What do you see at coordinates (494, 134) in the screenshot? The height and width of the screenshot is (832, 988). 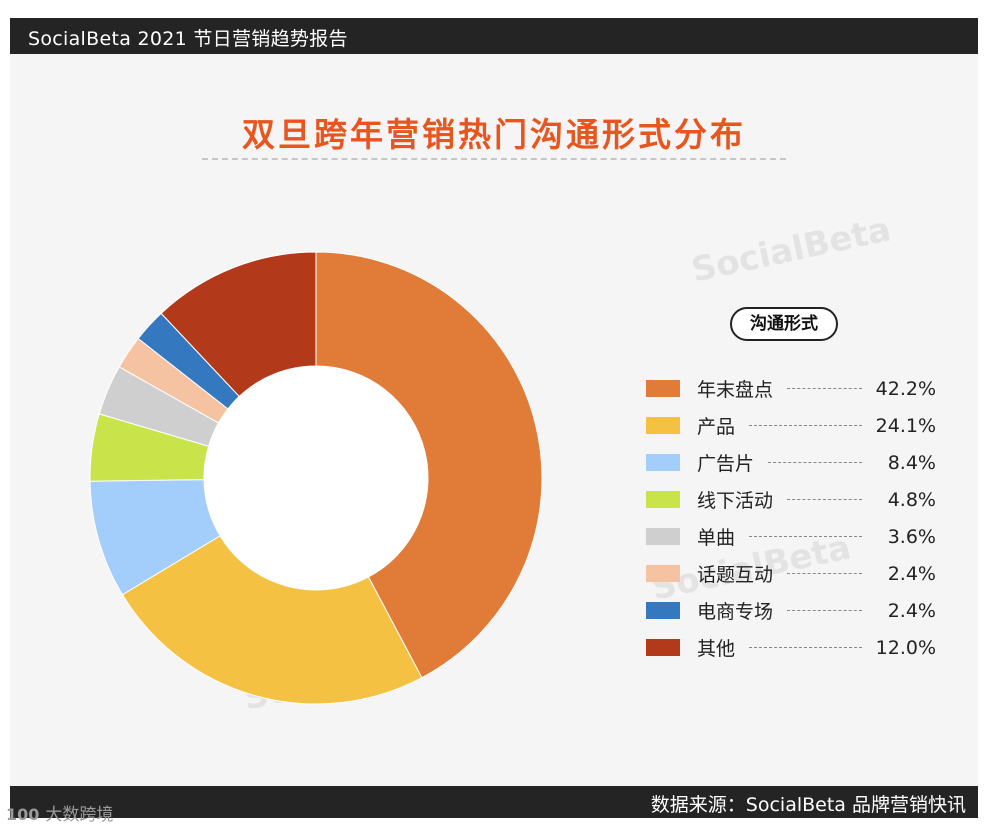 I see `chart-title: 双旦跨年营销热门沟通形式分布` at bounding box center [494, 134].